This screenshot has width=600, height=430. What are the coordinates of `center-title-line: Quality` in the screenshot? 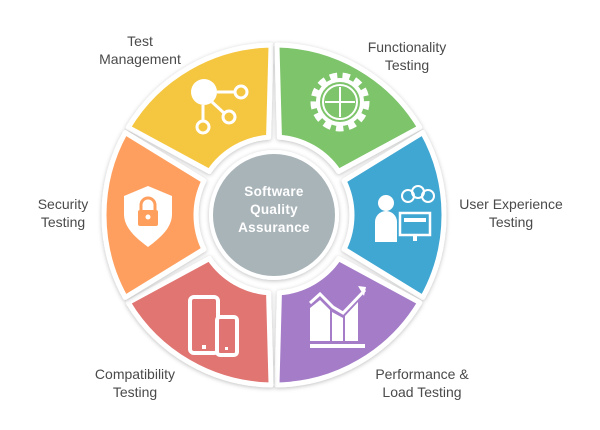 It's located at (274, 209).